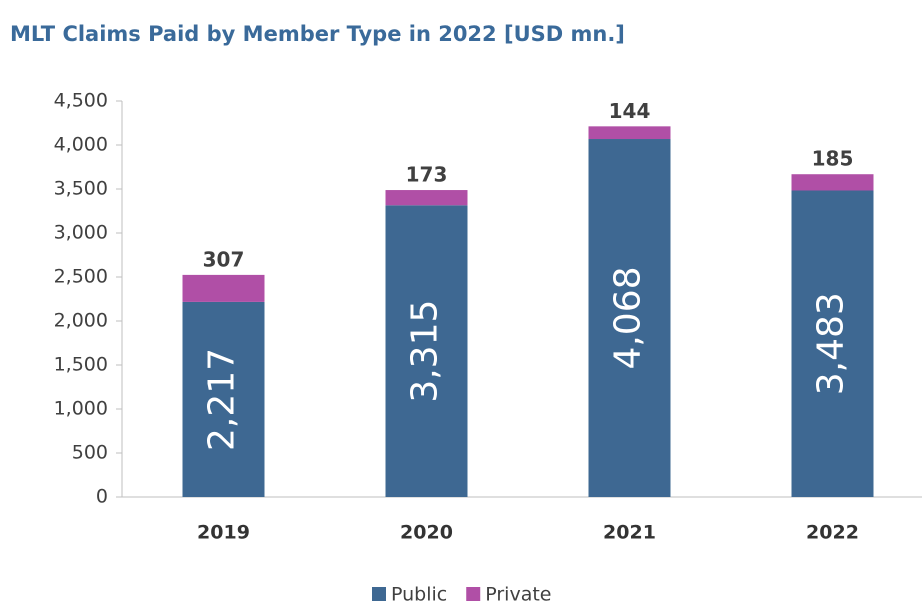 Image resolution: width=924 pixels, height=603 pixels. I want to click on legend-label: Public, so click(419, 593).